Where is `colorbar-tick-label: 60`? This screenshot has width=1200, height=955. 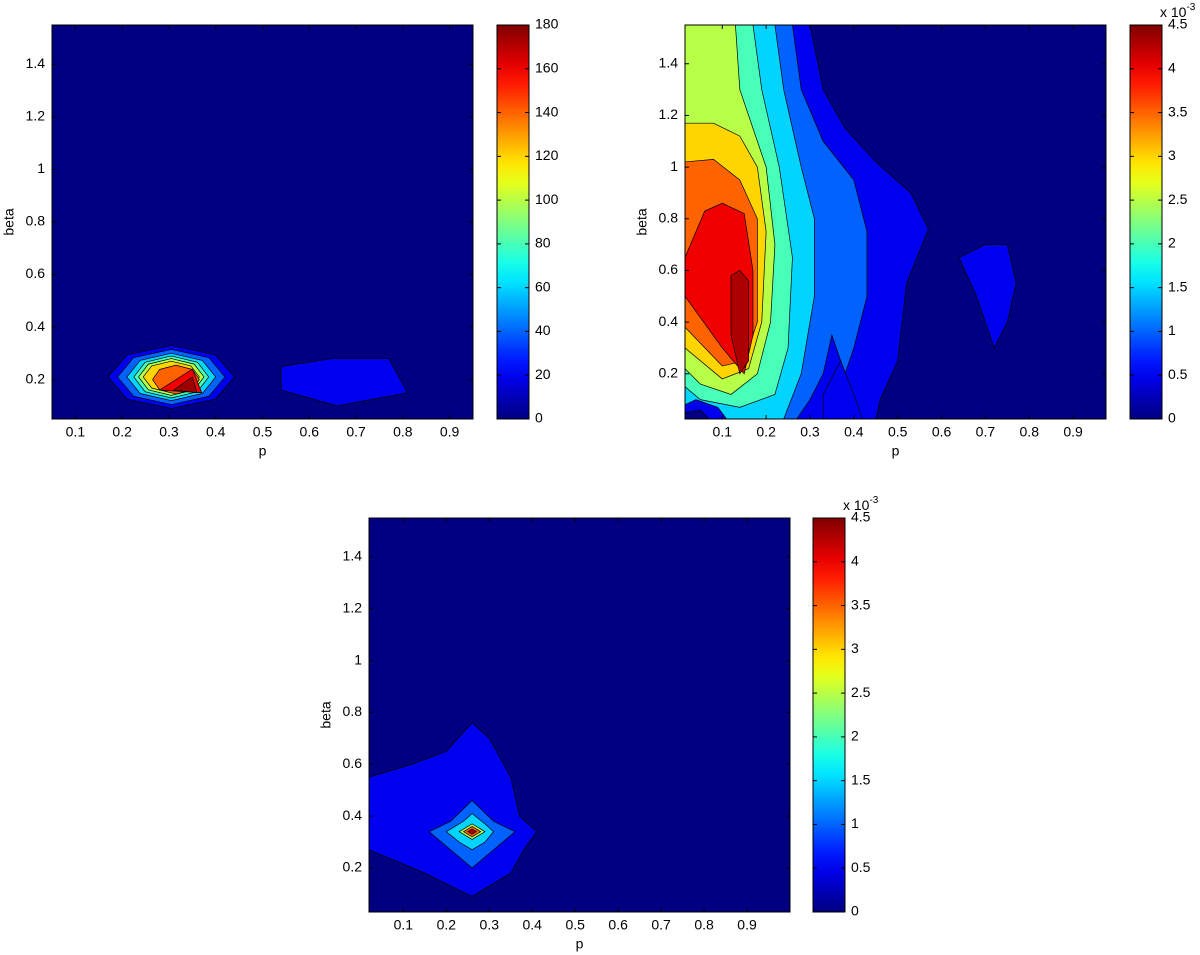 colorbar-tick-label: 60 is located at coordinates (543, 286).